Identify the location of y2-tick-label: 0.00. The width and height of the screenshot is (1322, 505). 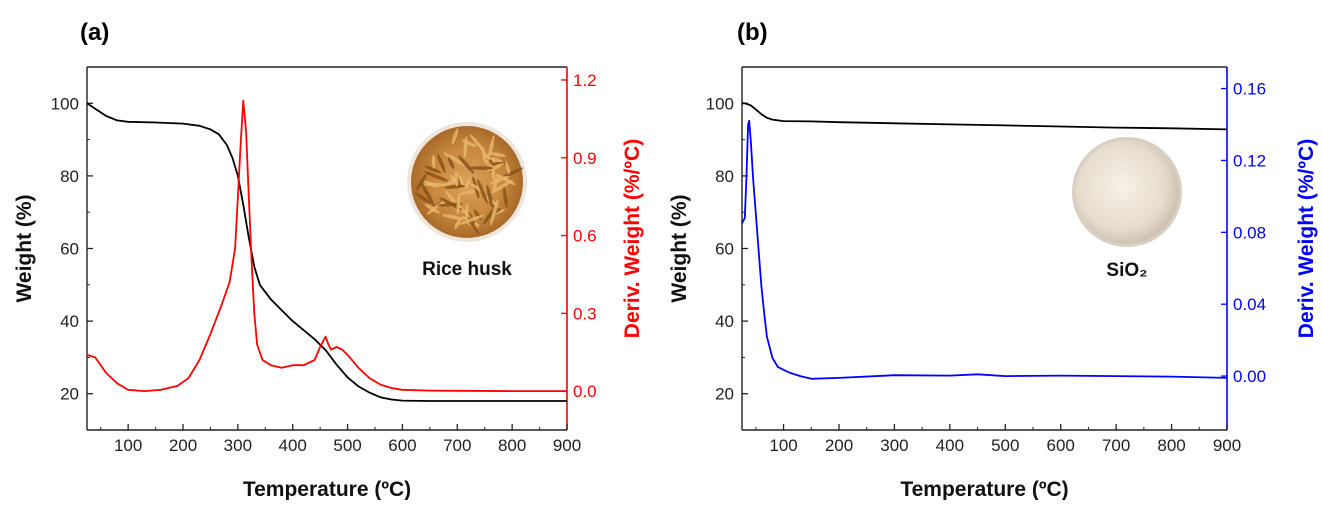
(1249, 376).